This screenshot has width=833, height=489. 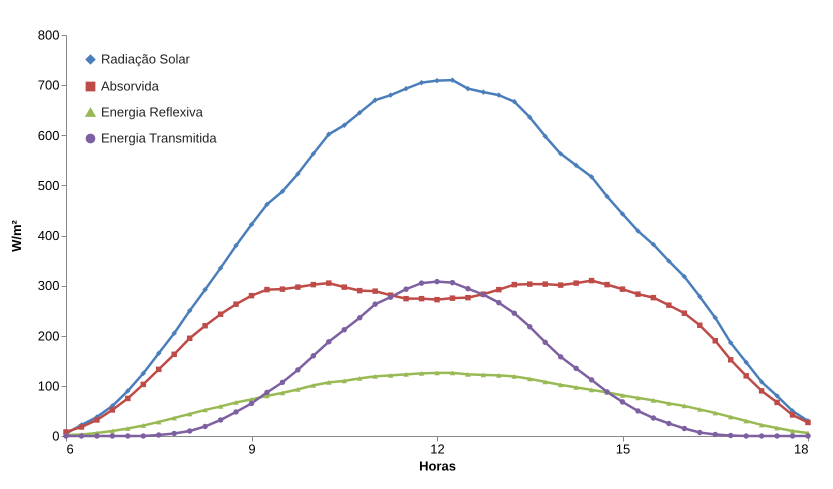 What do you see at coordinates (801, 449) in the screenshot?
I see `x-tick-label: 18` at bounding box center [801, 449].